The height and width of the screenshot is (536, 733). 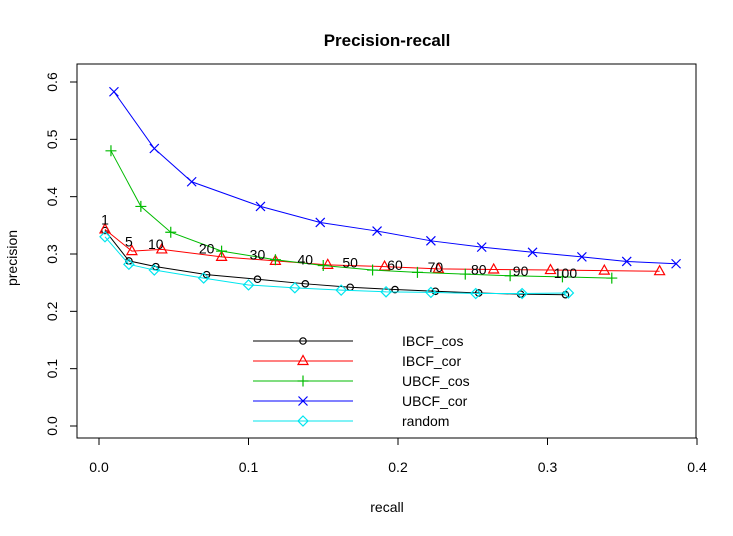 I want to click on series-random, so click(x=337, y=265).